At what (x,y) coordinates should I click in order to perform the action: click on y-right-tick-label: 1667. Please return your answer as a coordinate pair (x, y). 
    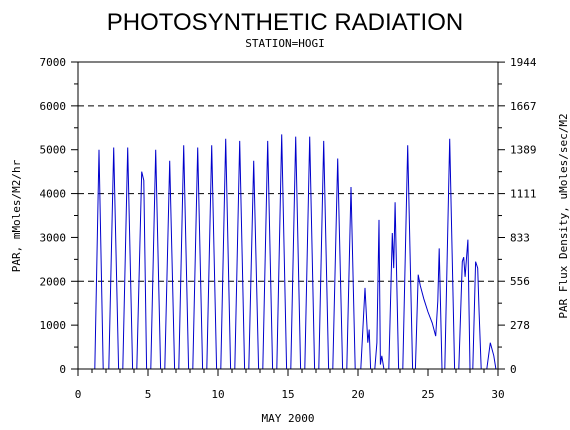
    Looking at the image, I should click on (523, 106).